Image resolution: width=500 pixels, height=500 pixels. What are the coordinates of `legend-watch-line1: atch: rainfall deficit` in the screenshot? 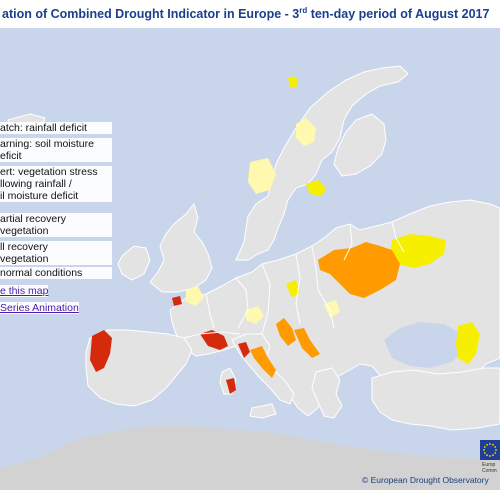 It's located at (43, 128).